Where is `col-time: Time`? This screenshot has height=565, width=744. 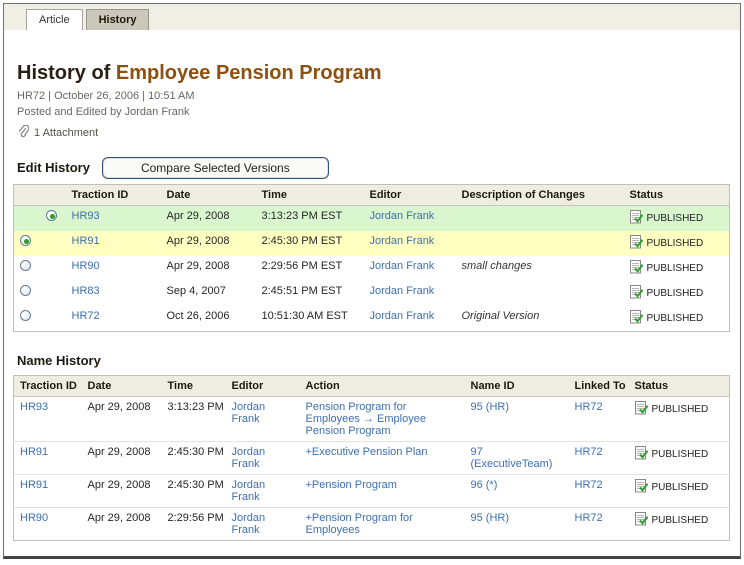
col-time: Time is located at coordinates (193, 386).